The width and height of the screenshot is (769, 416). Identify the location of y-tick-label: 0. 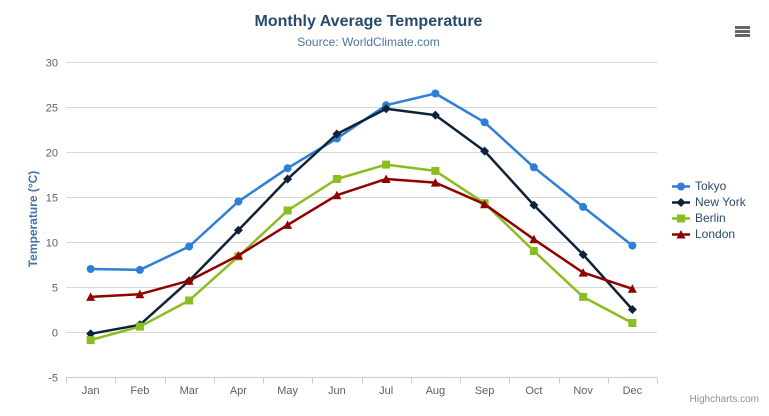
(55, 334).